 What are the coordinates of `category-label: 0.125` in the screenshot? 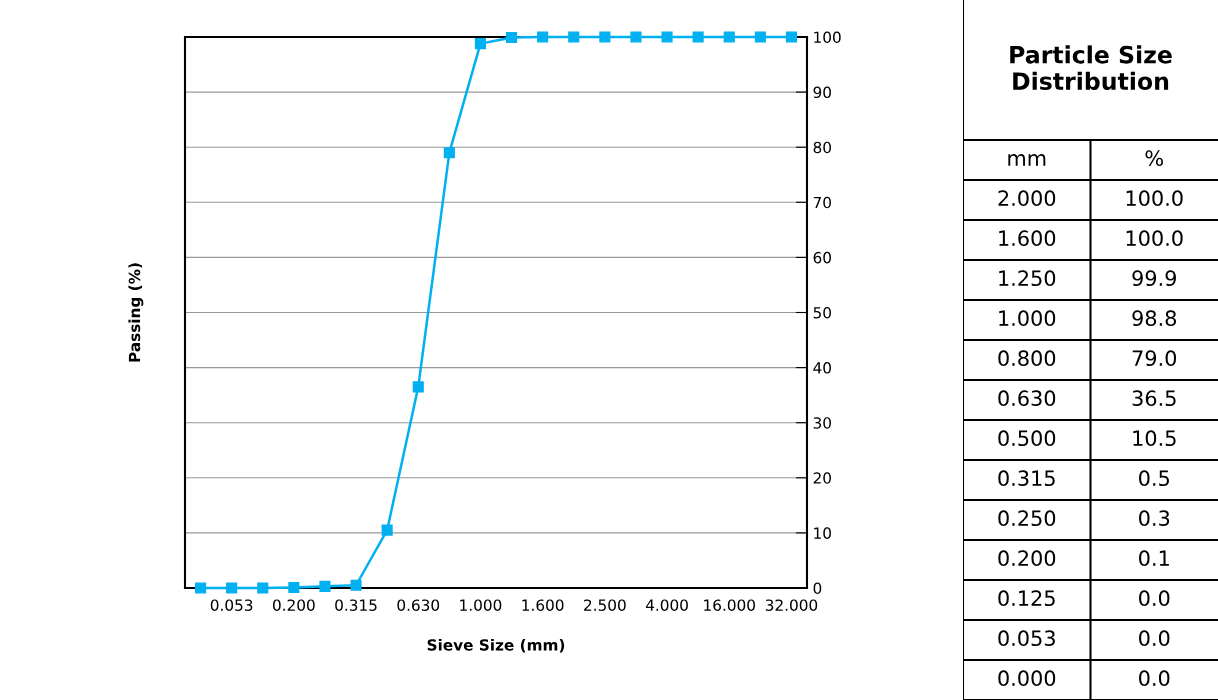 It's located at (1026, 598).